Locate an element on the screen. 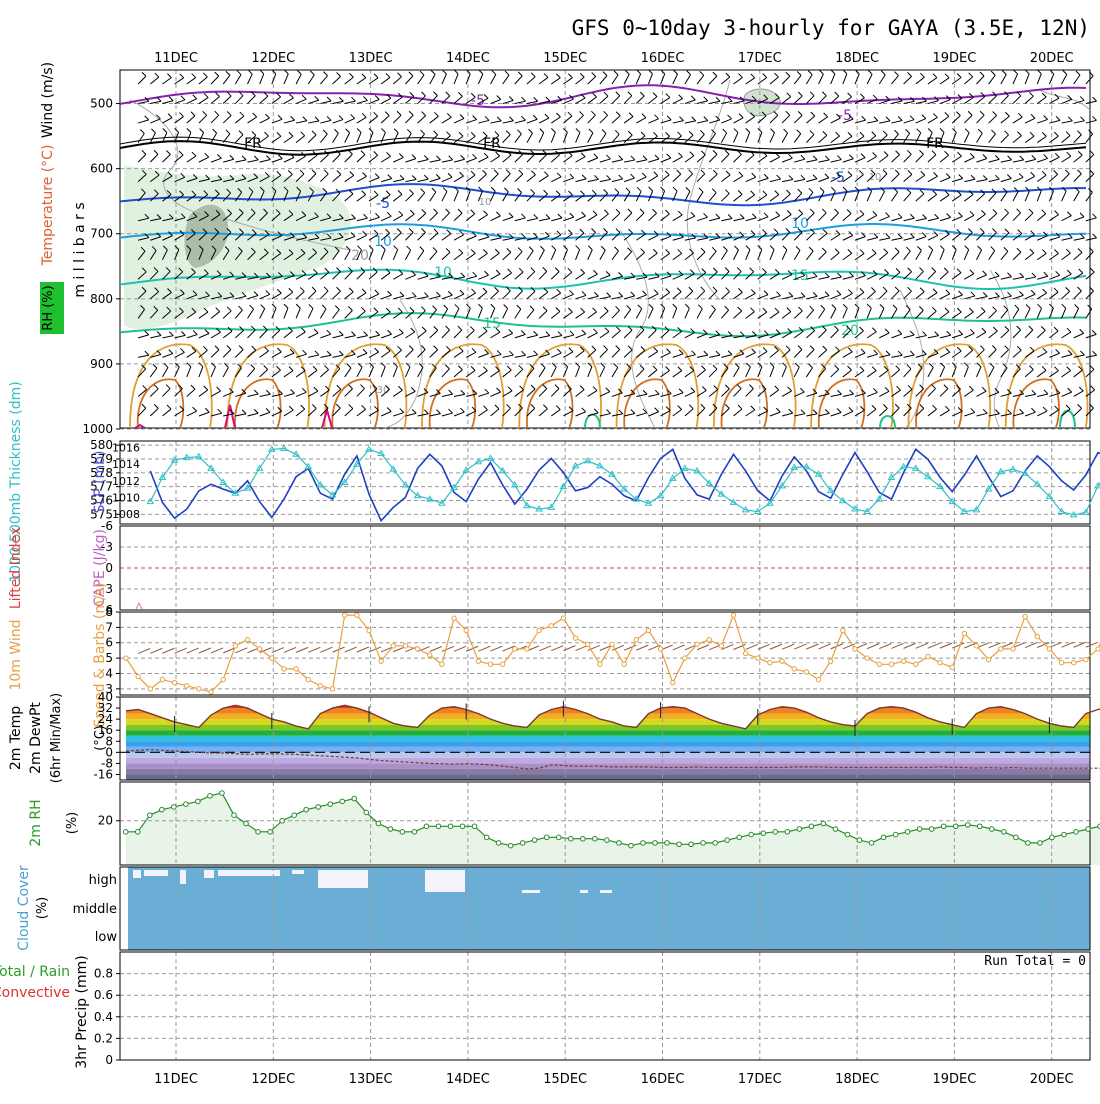  temp-tick: 24 is located at coordinates (105, 719).